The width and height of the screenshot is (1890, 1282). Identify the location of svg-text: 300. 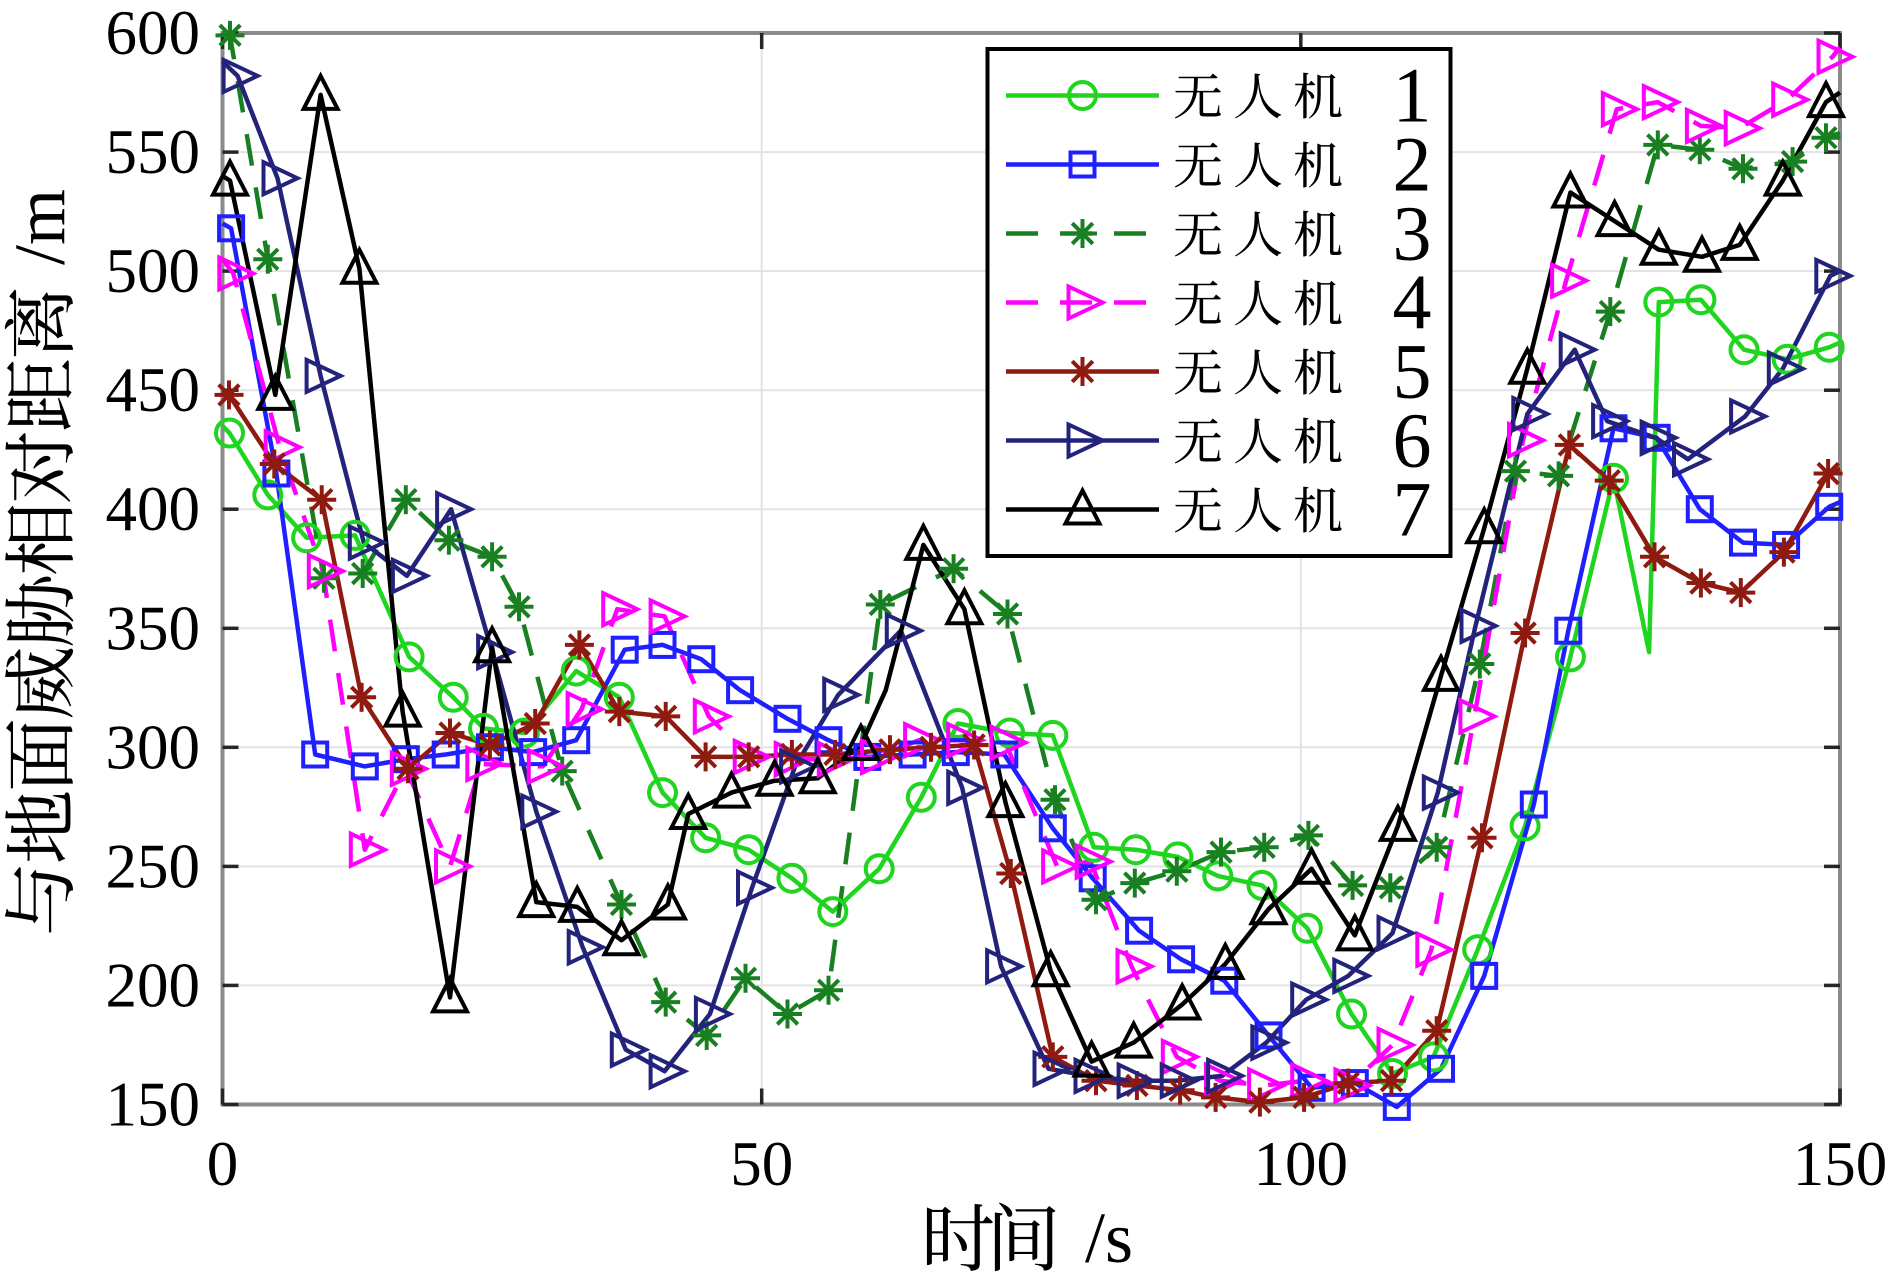
(153, 747).